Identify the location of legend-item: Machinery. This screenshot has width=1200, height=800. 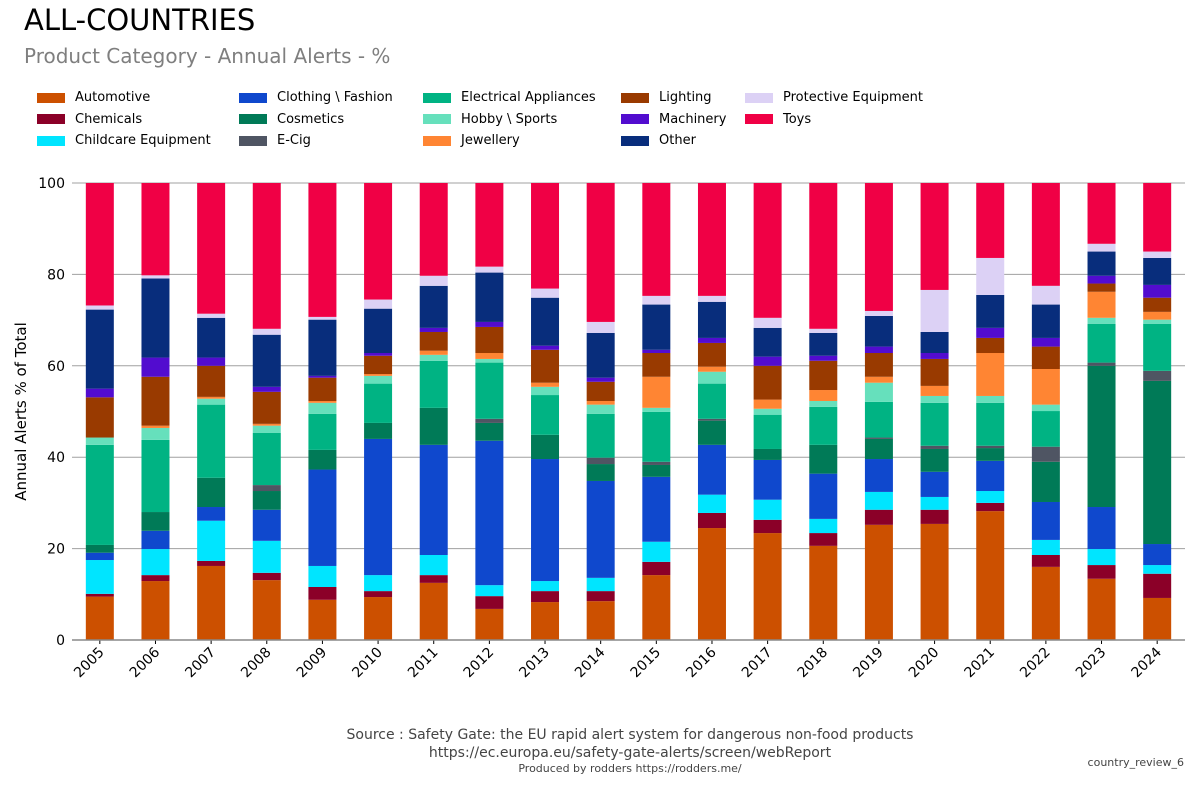
(673, 119).